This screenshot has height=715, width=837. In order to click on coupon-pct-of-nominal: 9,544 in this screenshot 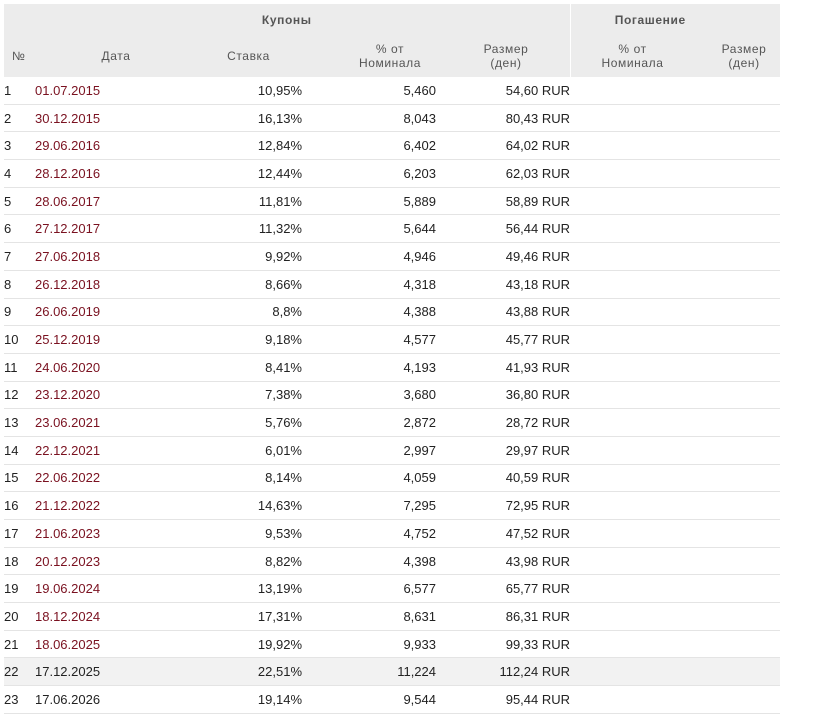, I will do `click(369, 699)`.